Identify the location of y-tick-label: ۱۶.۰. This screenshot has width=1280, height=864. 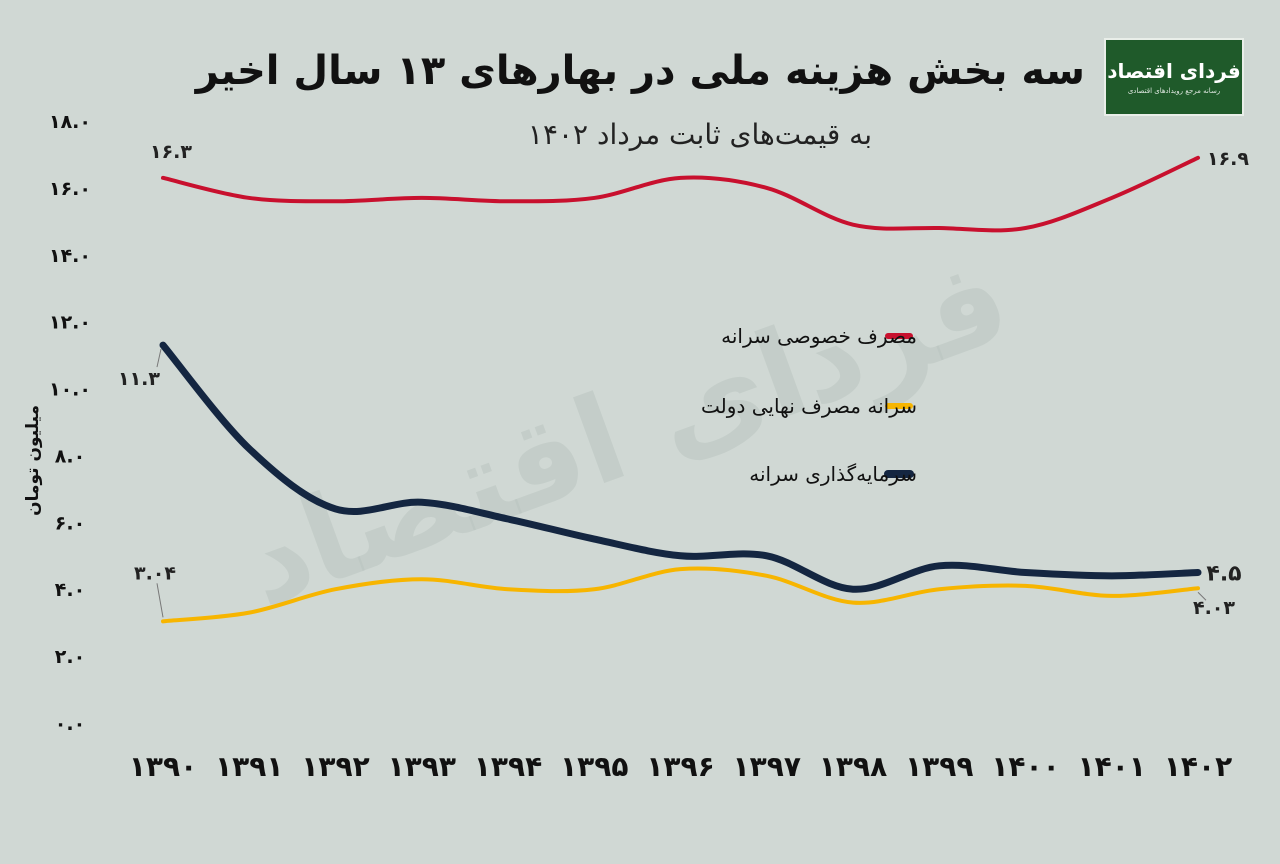
(70, 189).